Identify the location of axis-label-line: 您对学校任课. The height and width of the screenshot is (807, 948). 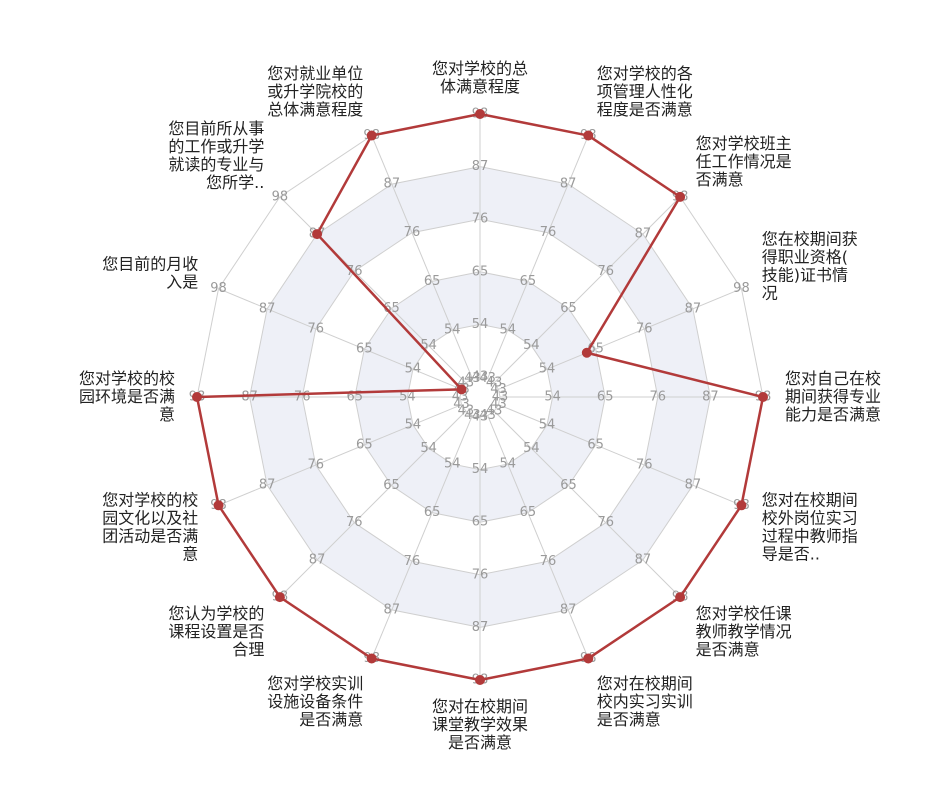
(744, 613).